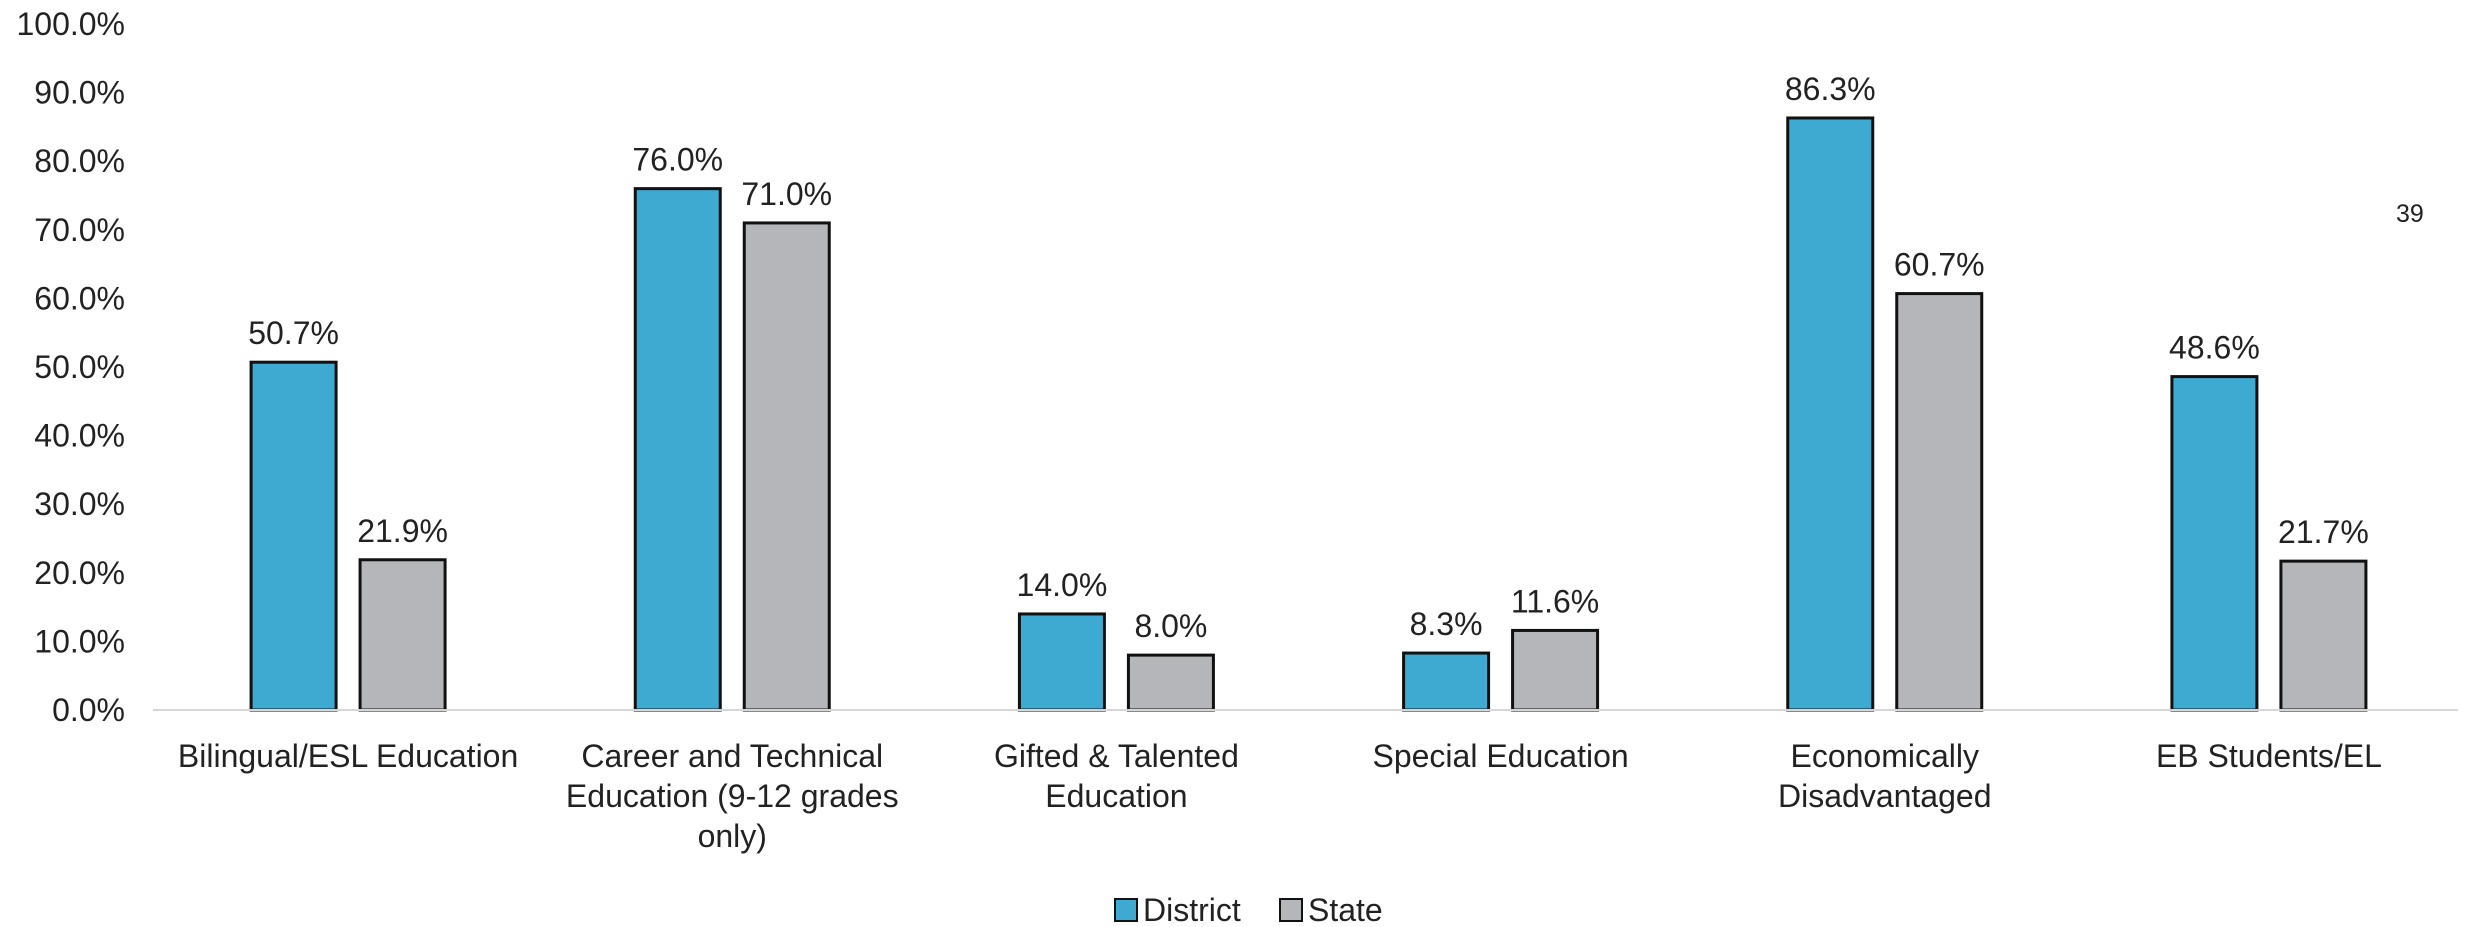 The image size is (2473, 927). What do you see at coordinates (2214, 348) in the screenshot?
I see `data-label-district-5: 48.6%` at bounding box center [2214, 348].